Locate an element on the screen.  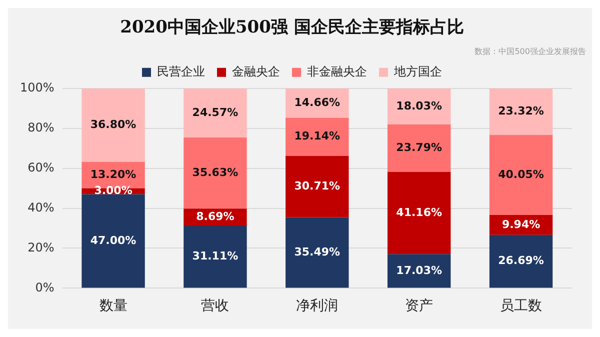
text: 数据：中国500强企业发展报告 is located at coordinates (530, 51).